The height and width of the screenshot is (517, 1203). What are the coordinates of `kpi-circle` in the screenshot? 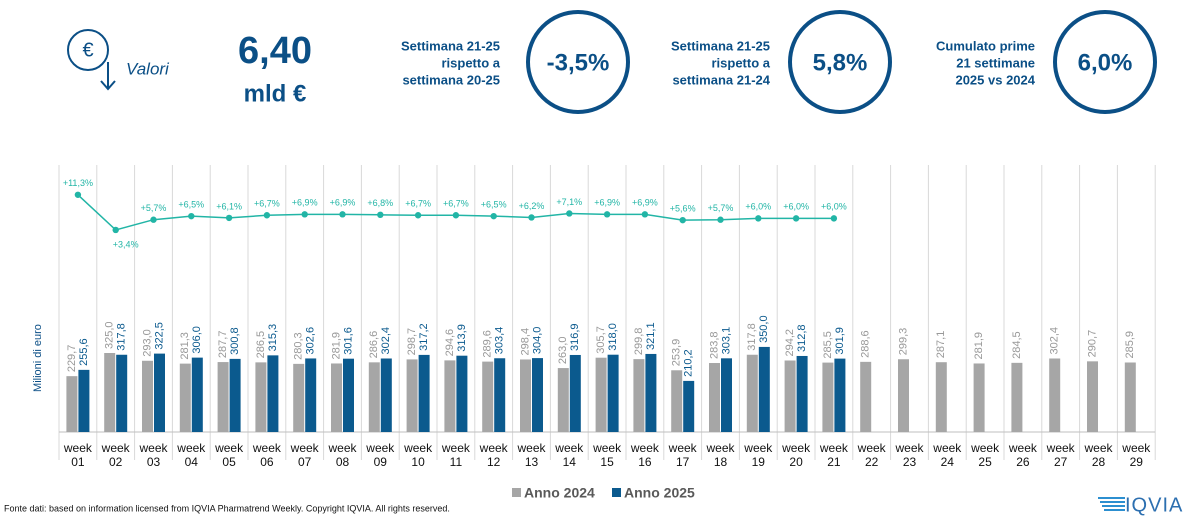 It's located at (578, 62).